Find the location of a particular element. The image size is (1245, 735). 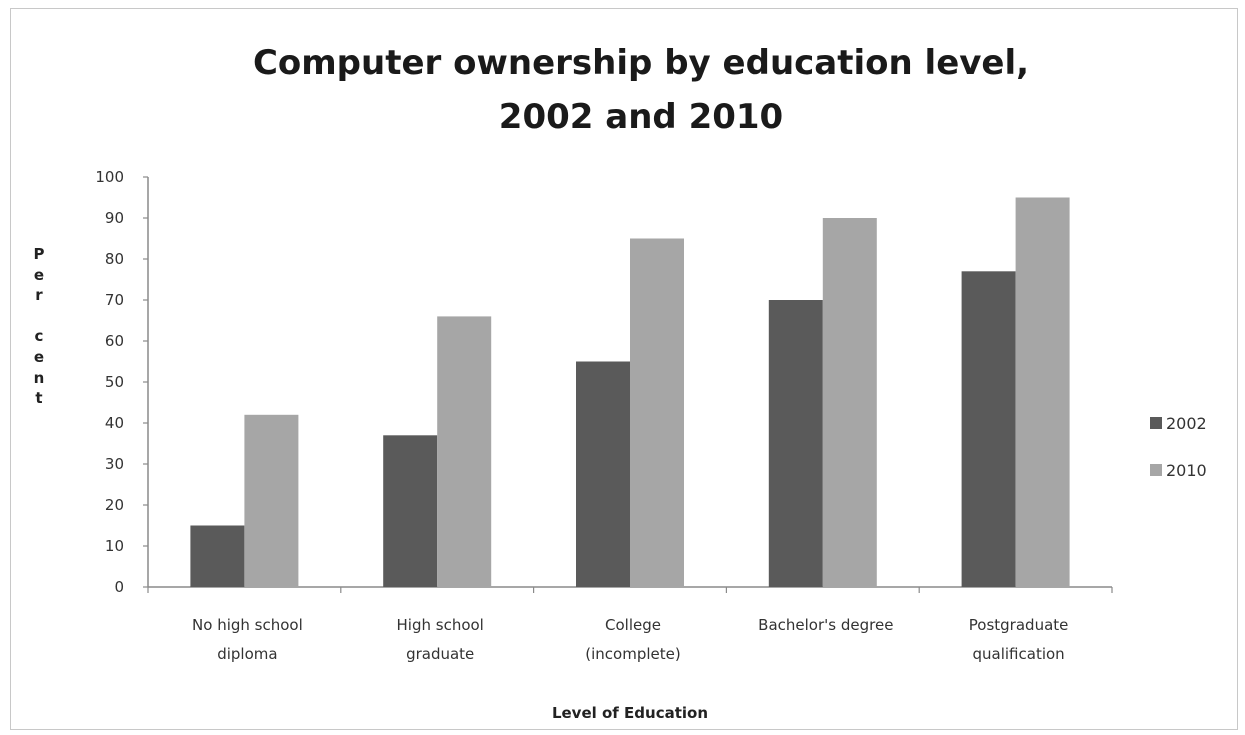

x-axis-label: Level of Education is located at coordinates (630, 713).